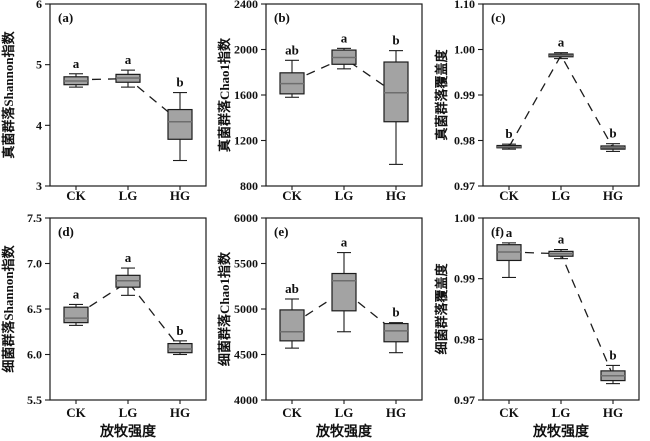 This screenshot has width=650, height=441. What do you see at coordinates (246, 95) in the screenshot?
I see `svg-text: 1600` at bounding box center [246, 95].